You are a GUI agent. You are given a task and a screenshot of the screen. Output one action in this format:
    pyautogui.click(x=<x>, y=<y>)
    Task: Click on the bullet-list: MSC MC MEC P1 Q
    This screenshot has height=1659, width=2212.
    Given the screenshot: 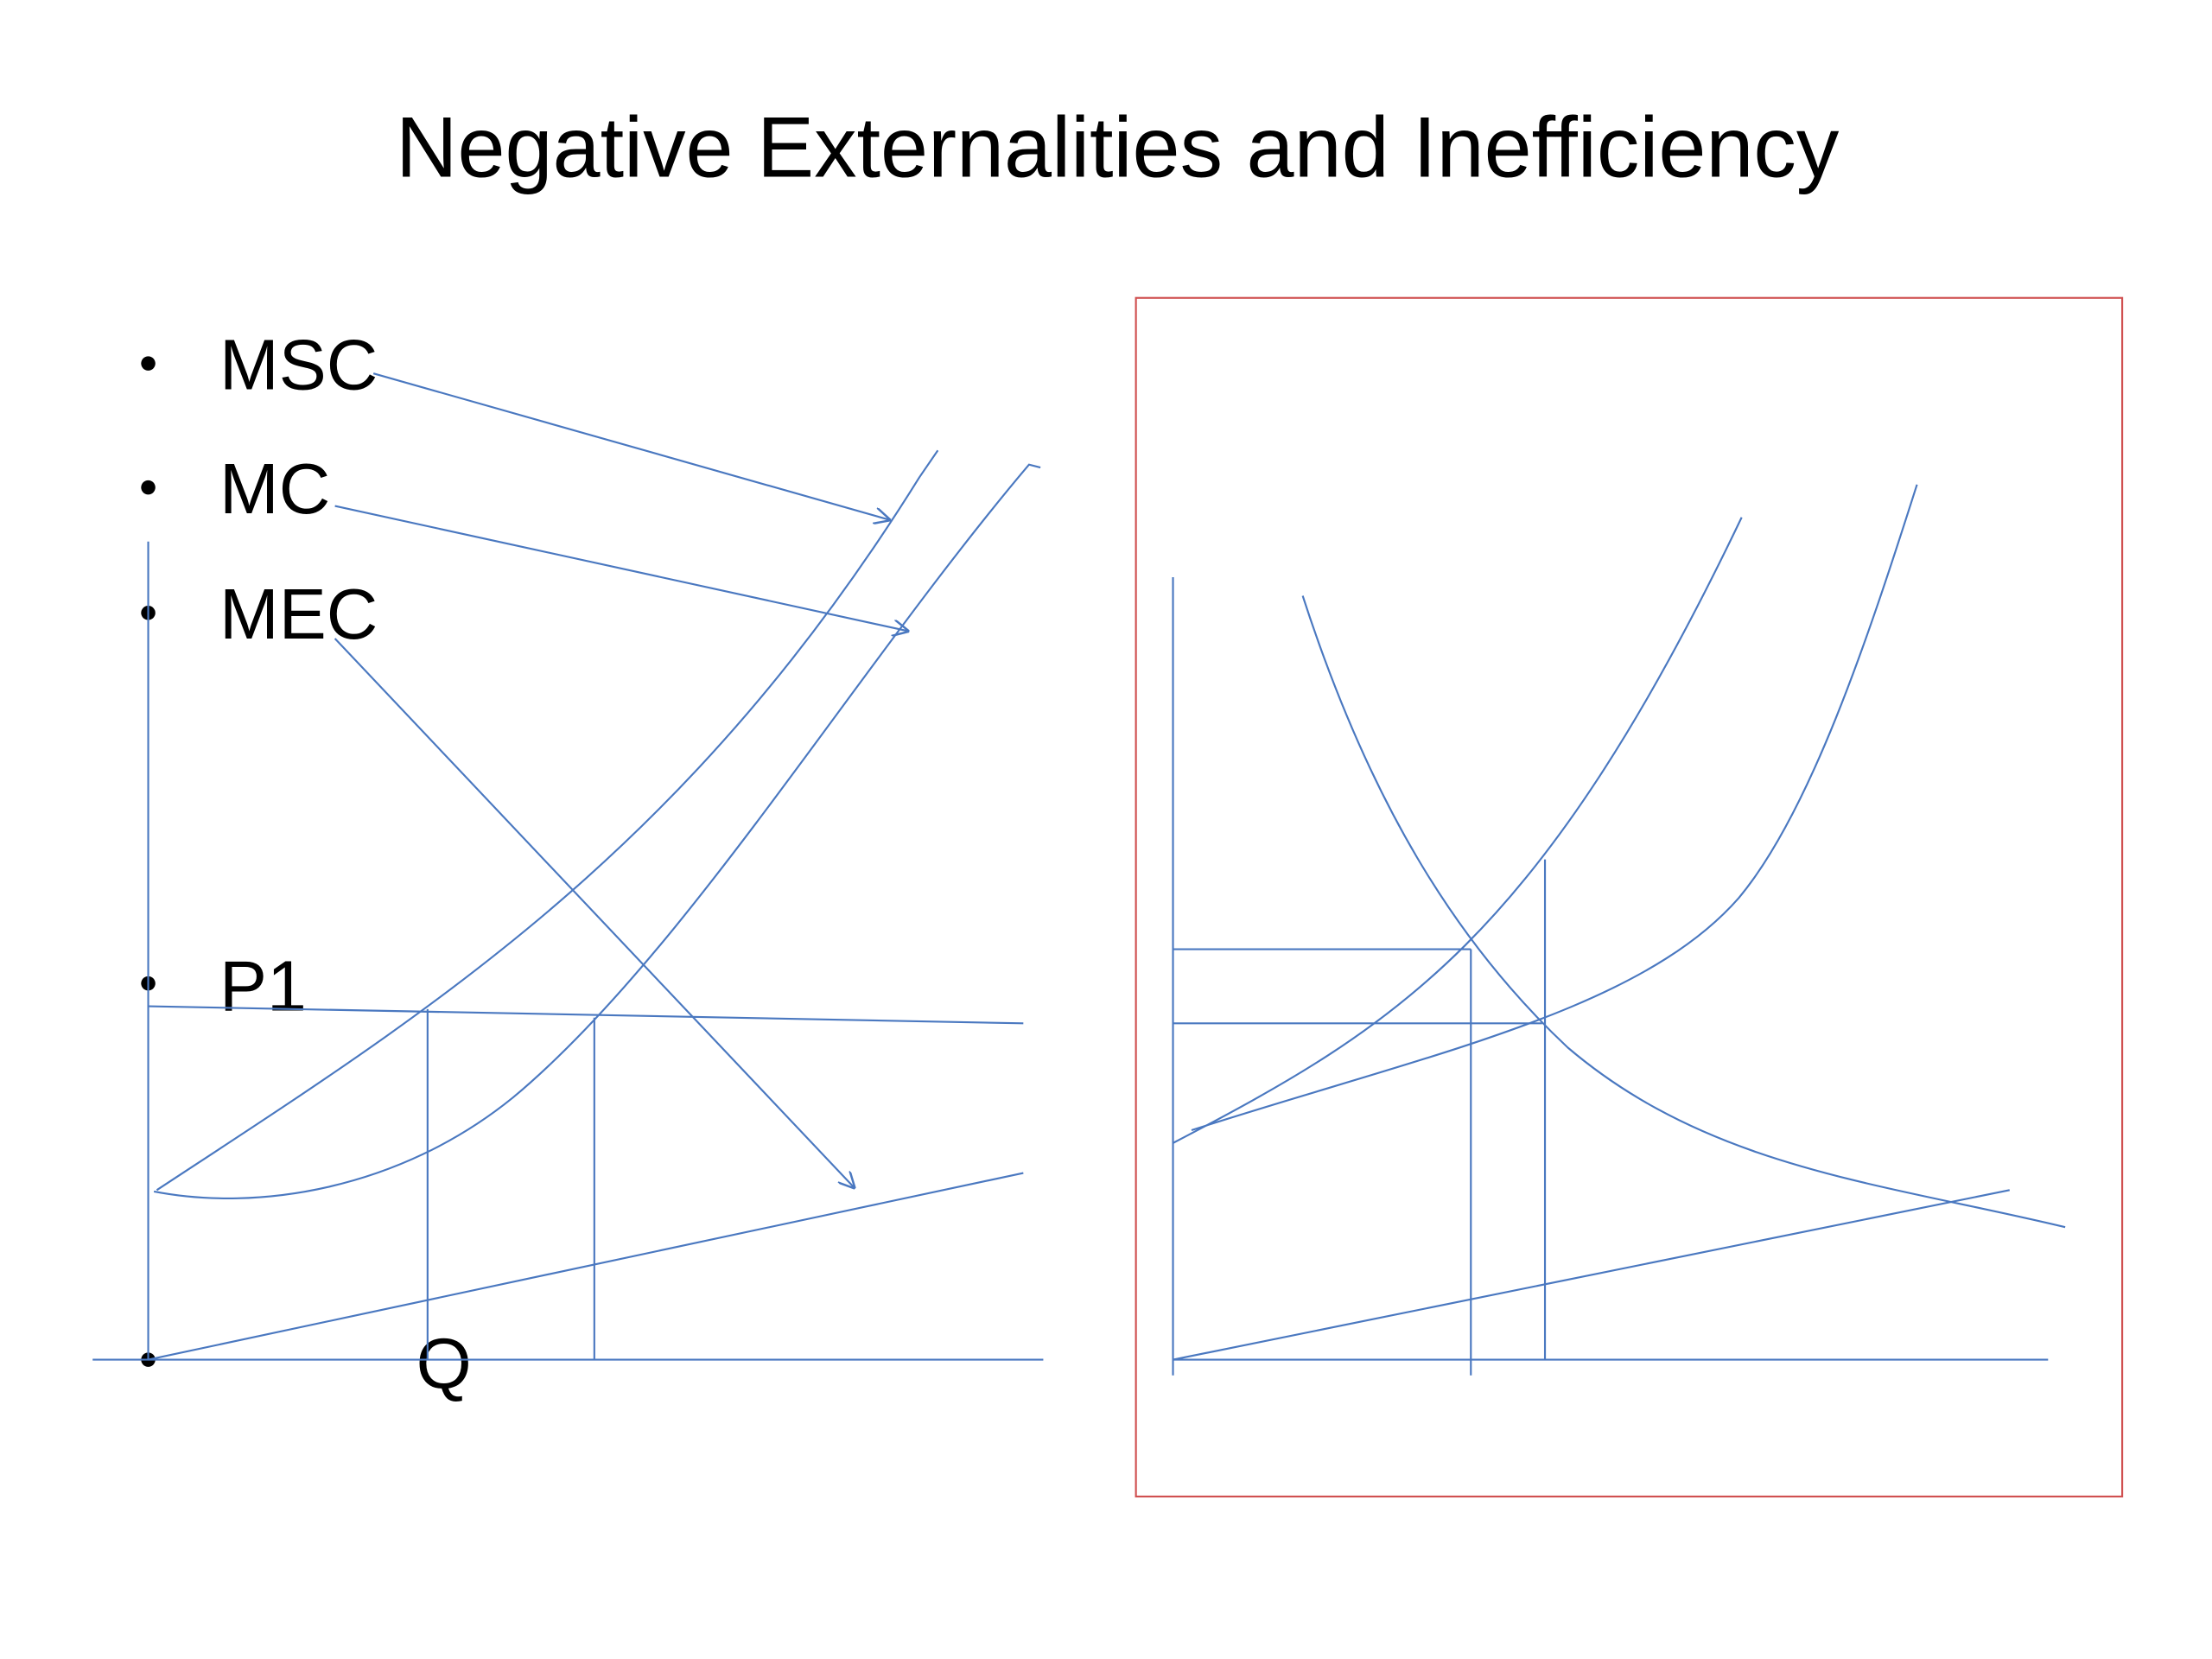 What is the action you would take?
    pyautogui.click(x=306, y=864)
    